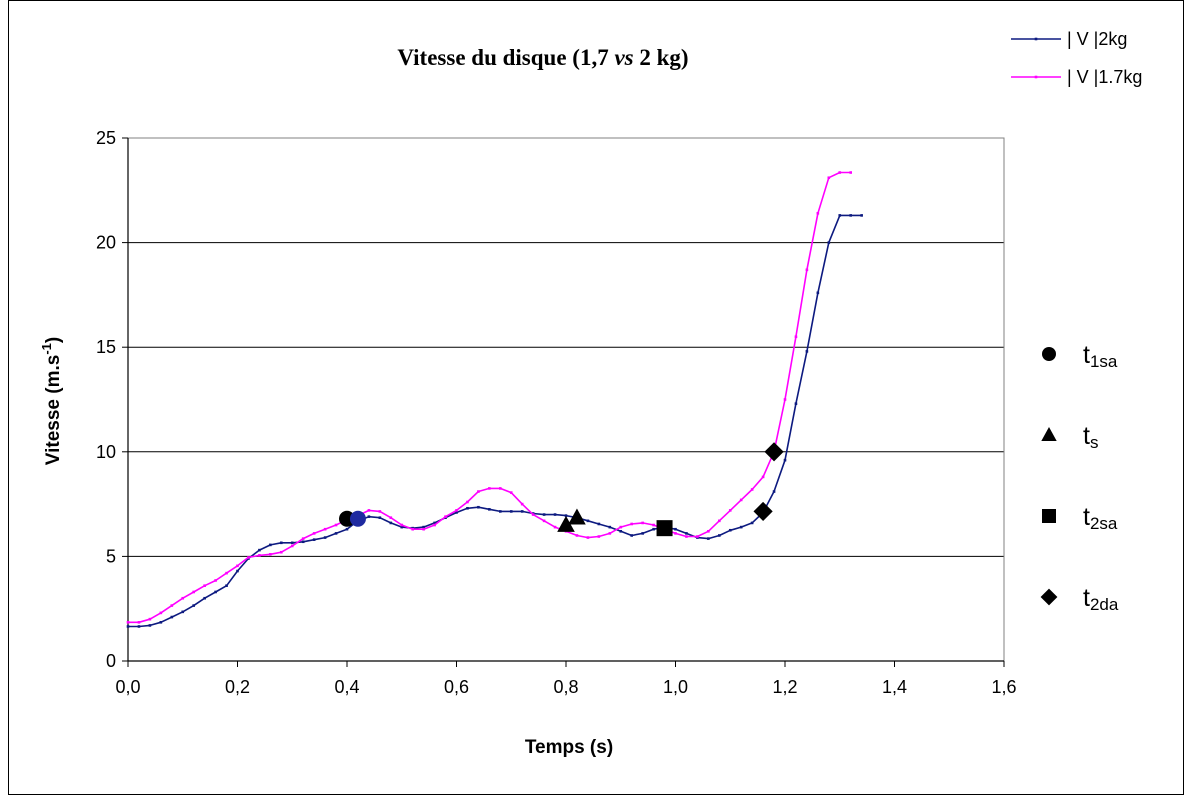 The height and width of the screenshot is (796, 1185). I want to click on legend-item: | V |1.7kg, so click(1076, 77).